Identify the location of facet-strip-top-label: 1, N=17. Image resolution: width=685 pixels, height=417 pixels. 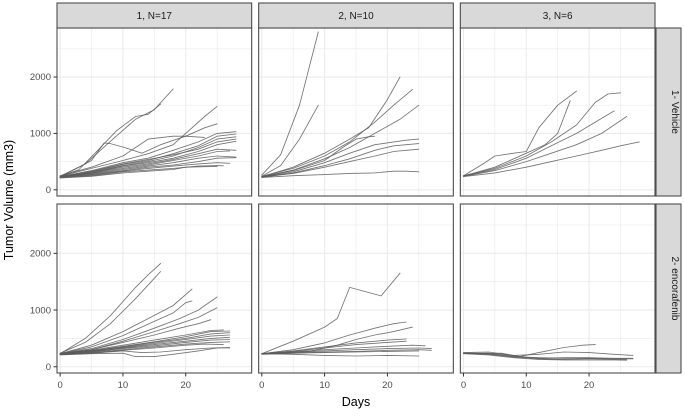
(155, 16).